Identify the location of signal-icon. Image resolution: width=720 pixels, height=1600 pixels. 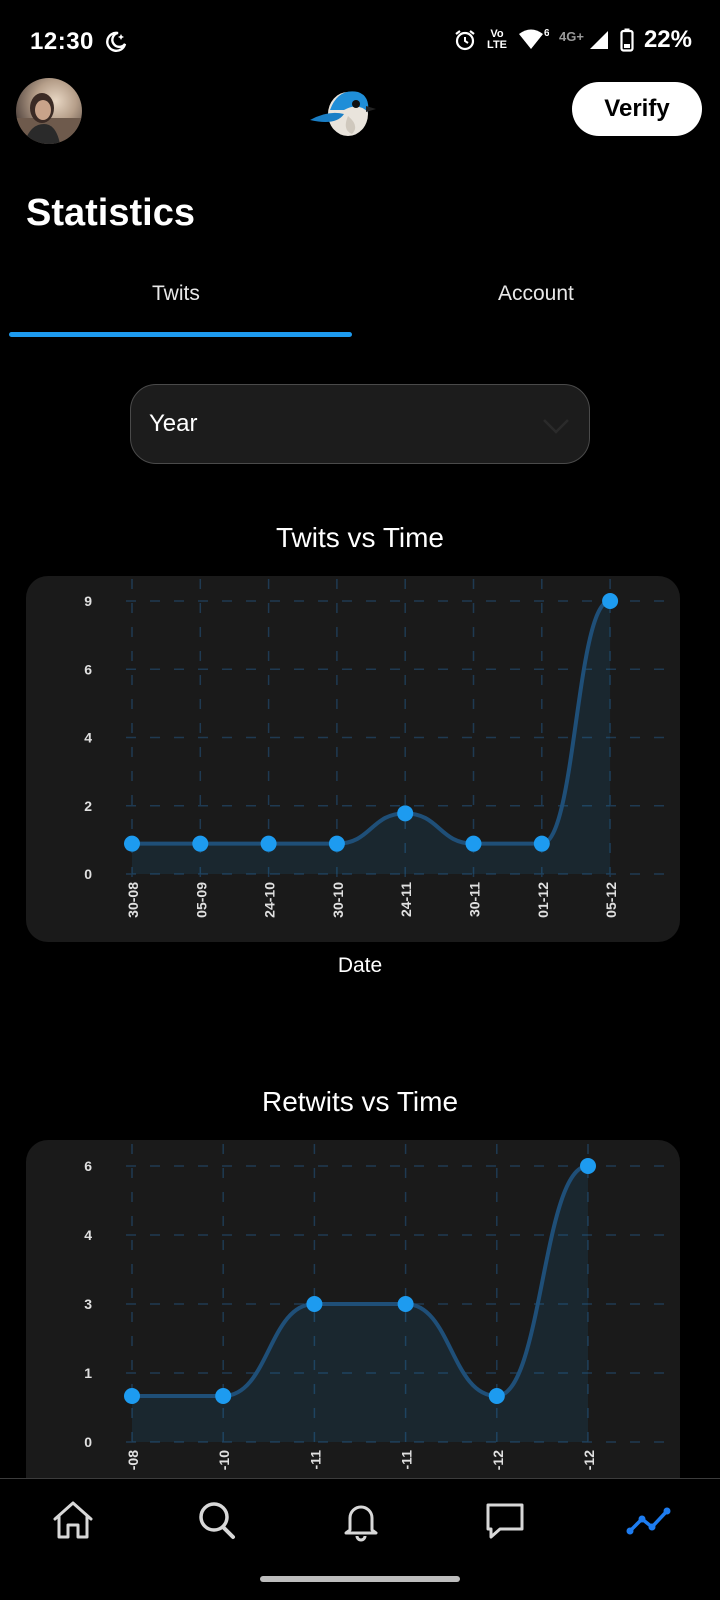
(598, 40).